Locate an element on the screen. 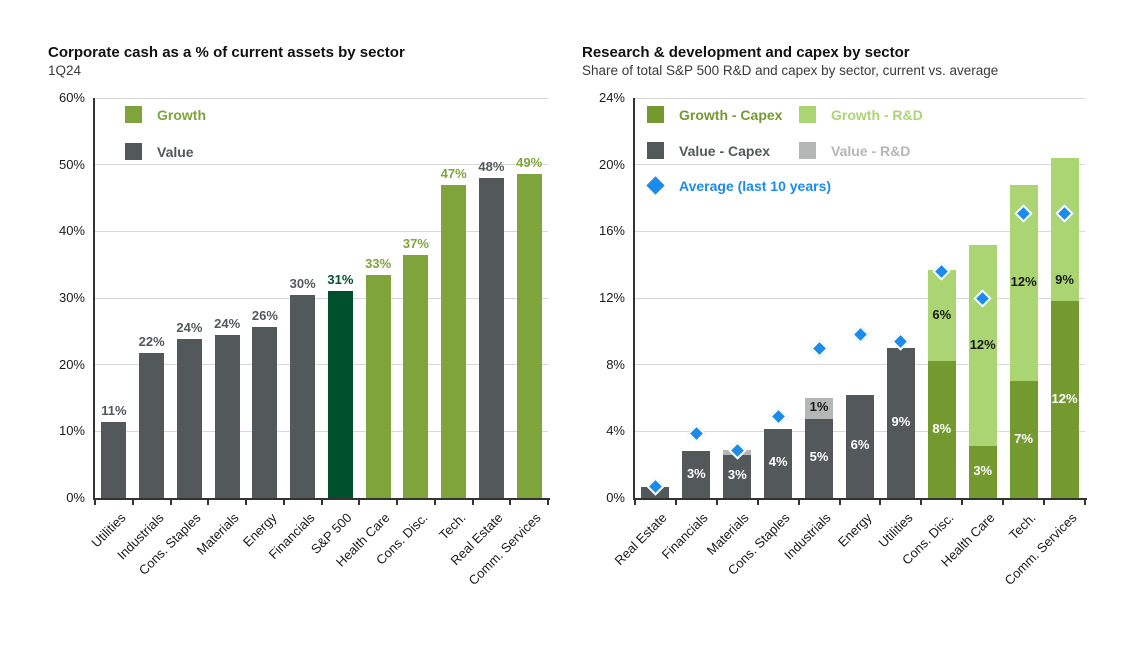  rnd-bar-segment is located at coordinates (819, 408).